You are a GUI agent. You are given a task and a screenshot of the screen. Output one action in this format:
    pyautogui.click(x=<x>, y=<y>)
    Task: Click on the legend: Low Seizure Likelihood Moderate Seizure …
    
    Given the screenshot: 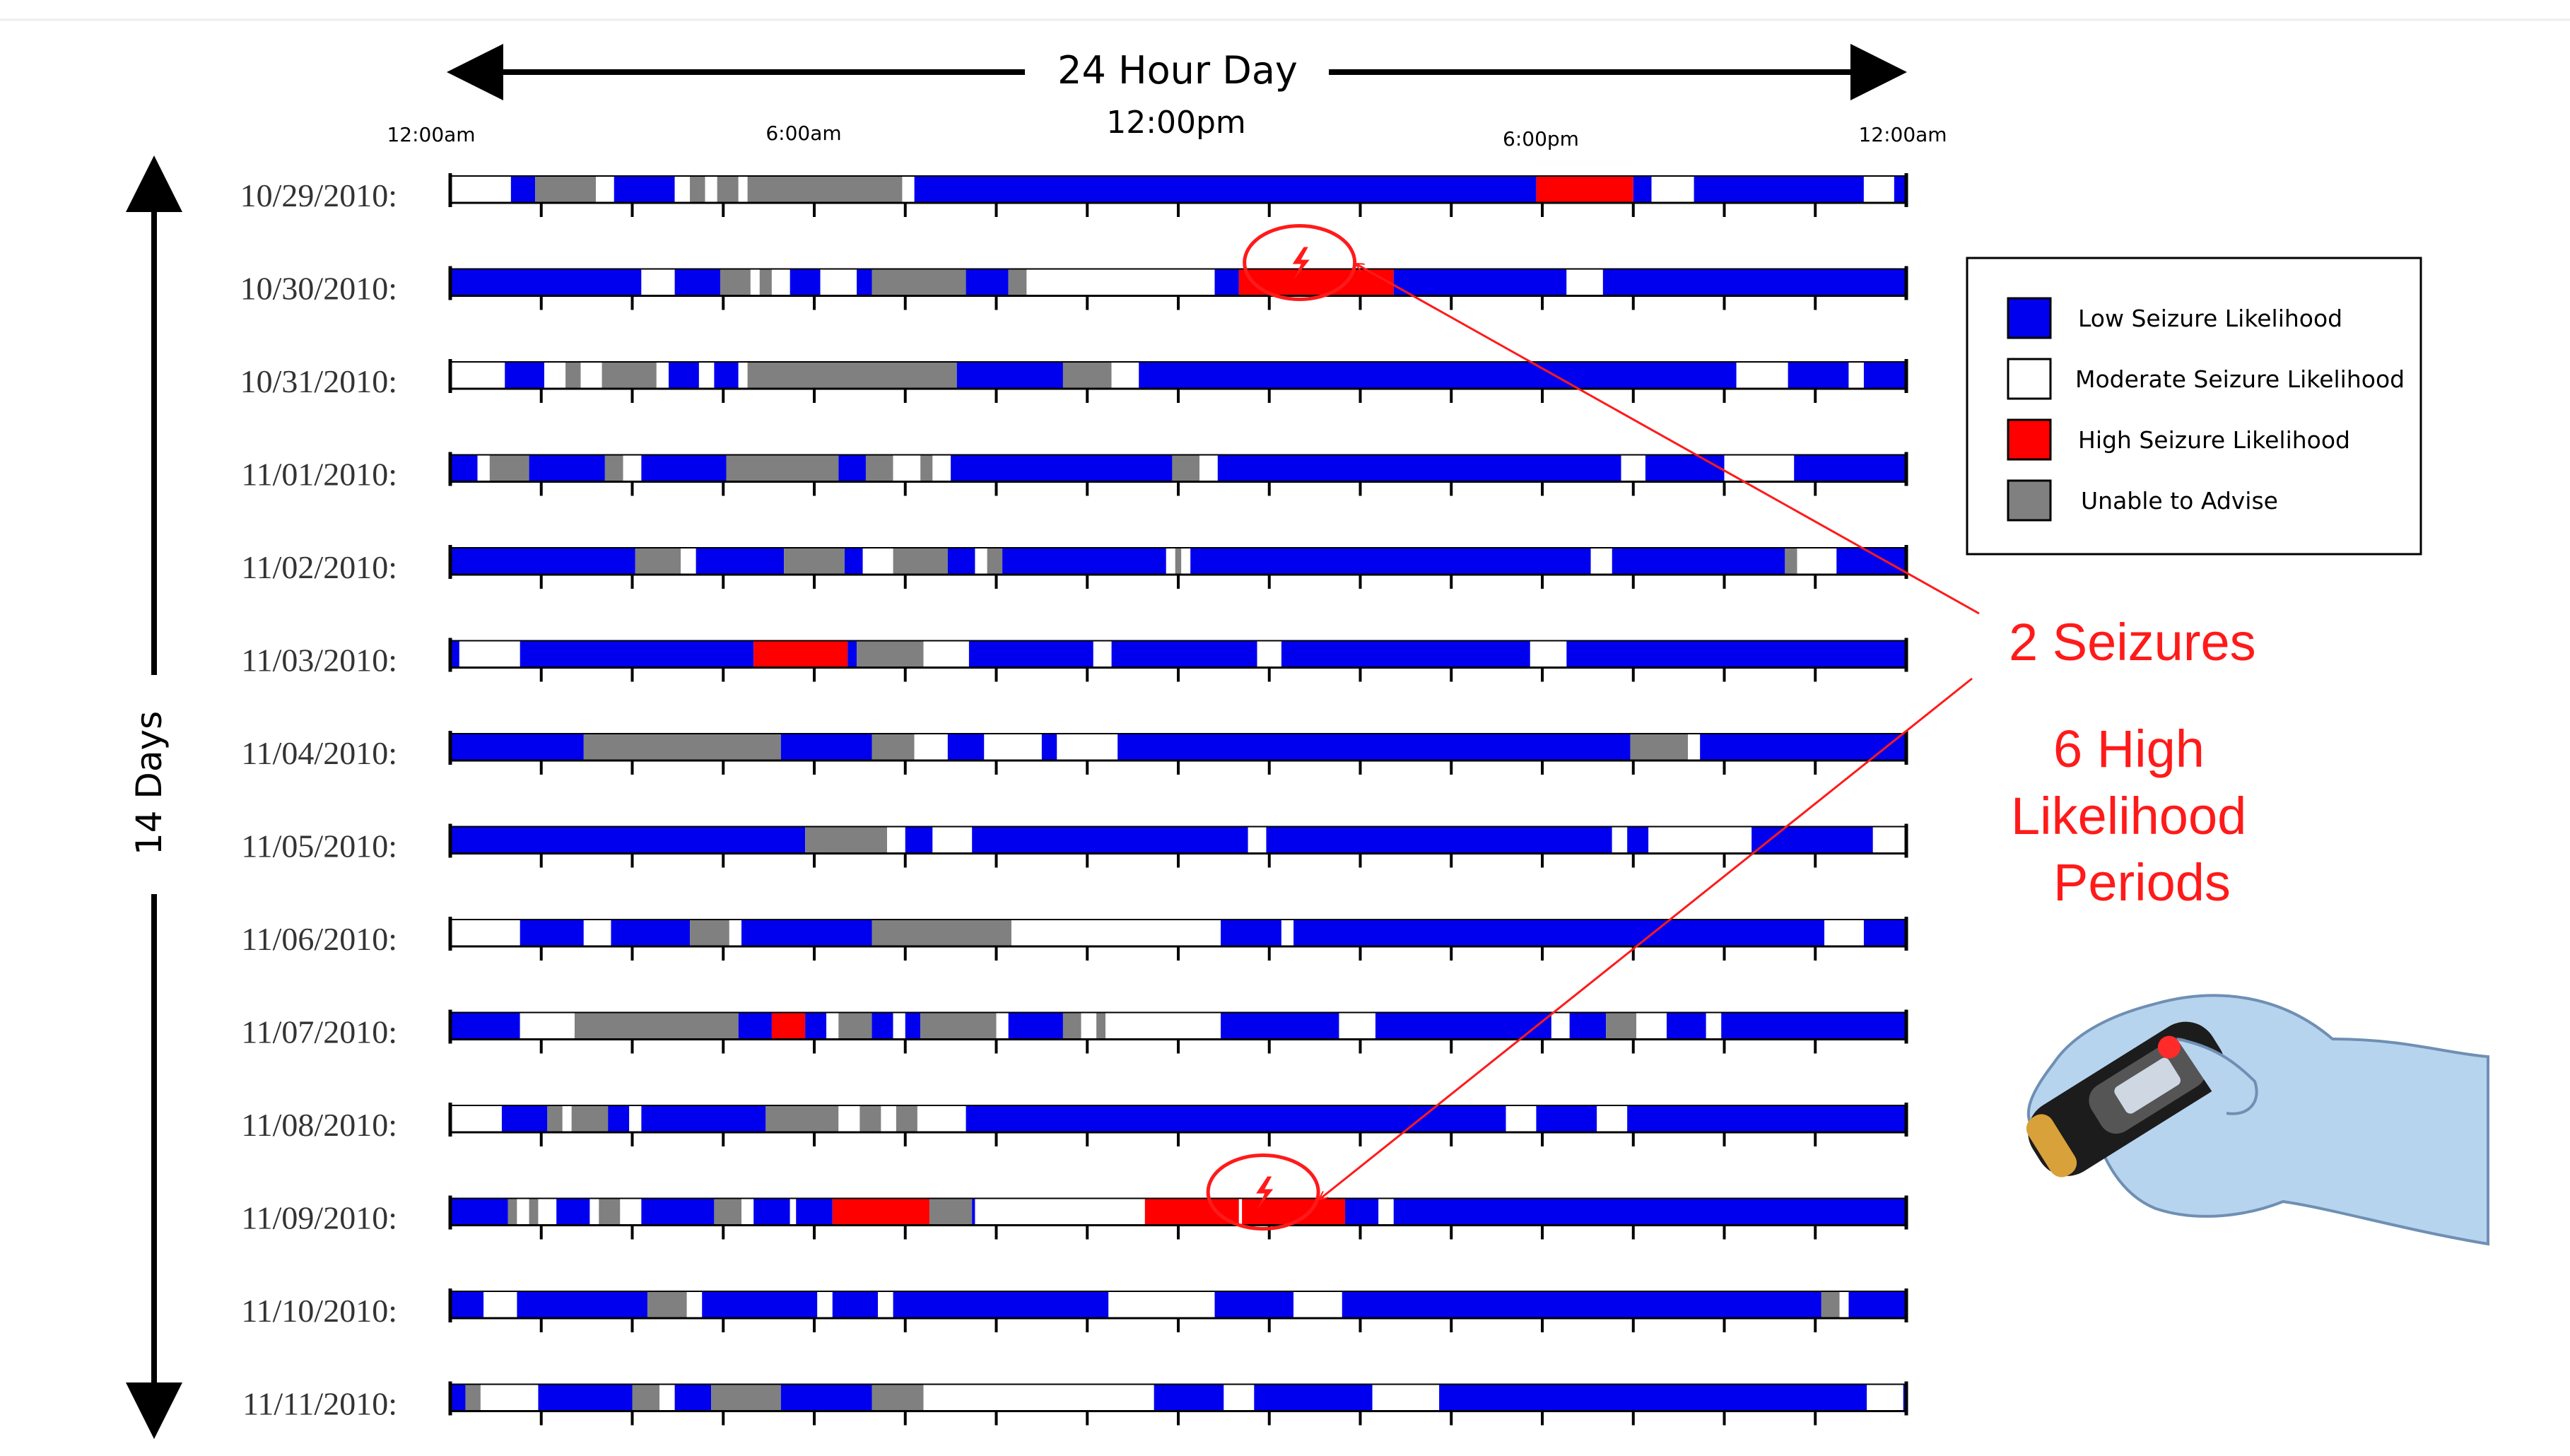 What is the action you would take?
    pyautogui.click(x=2194, y=407)
    